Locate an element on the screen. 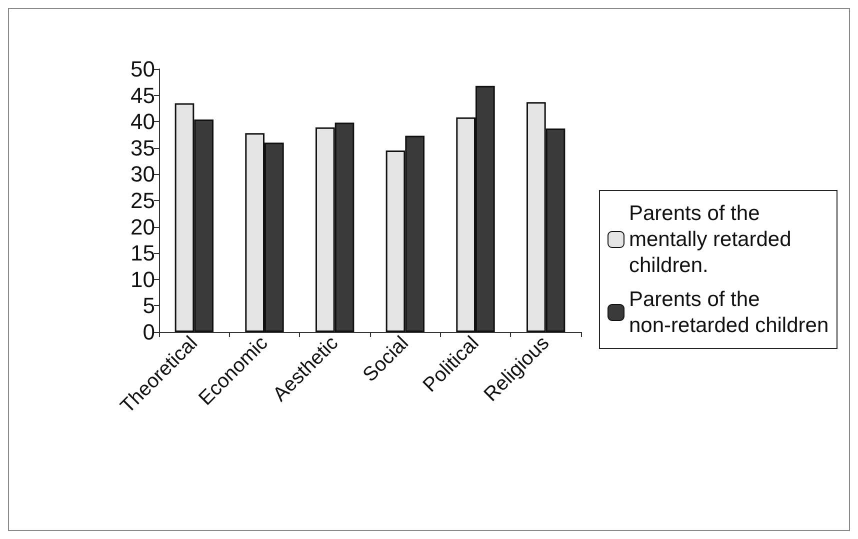  y-tick-label: 10 is located at coordinates (142, 279).